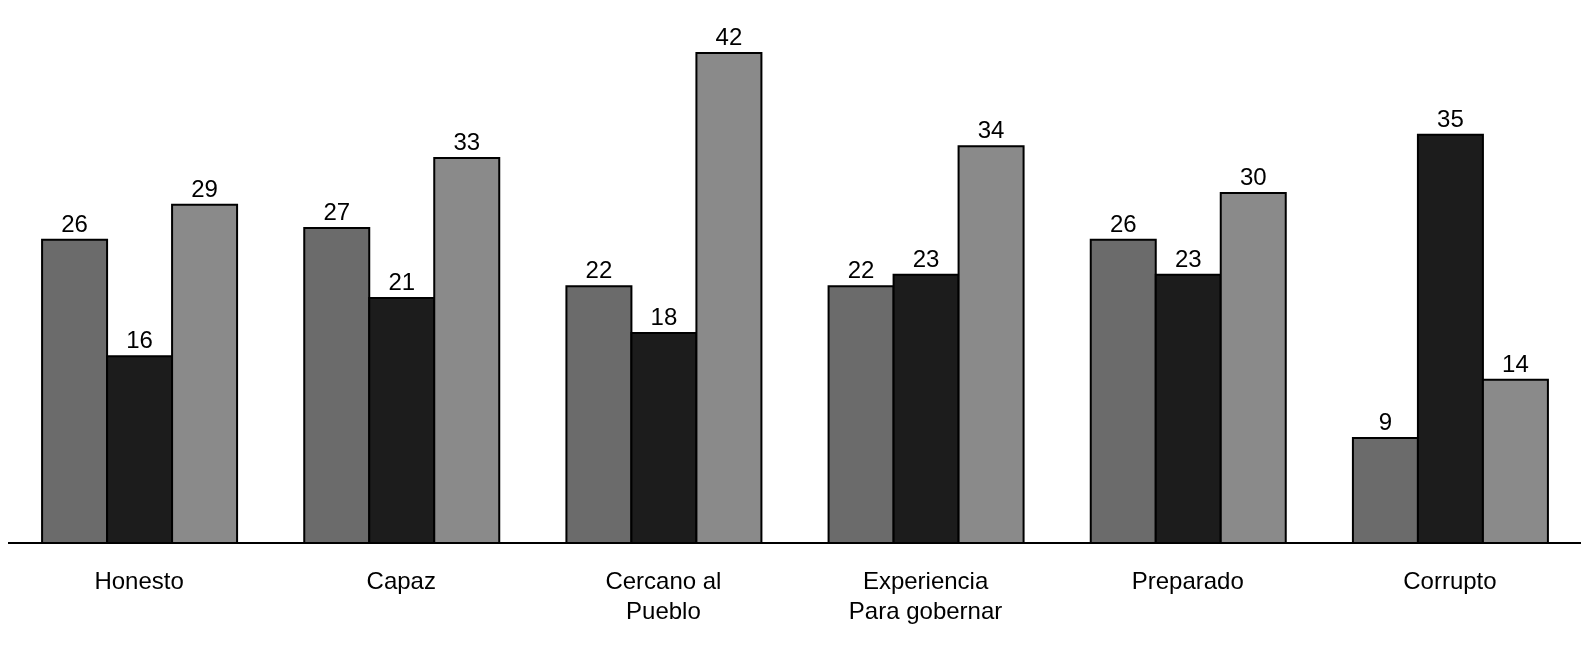  I want to click on data-label: 18, so click(664, 316).